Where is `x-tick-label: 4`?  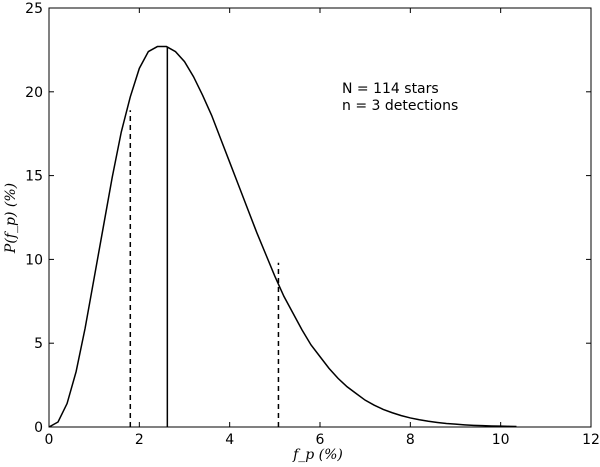
x-tick-label: 4 is located at coordinates (229, 440).